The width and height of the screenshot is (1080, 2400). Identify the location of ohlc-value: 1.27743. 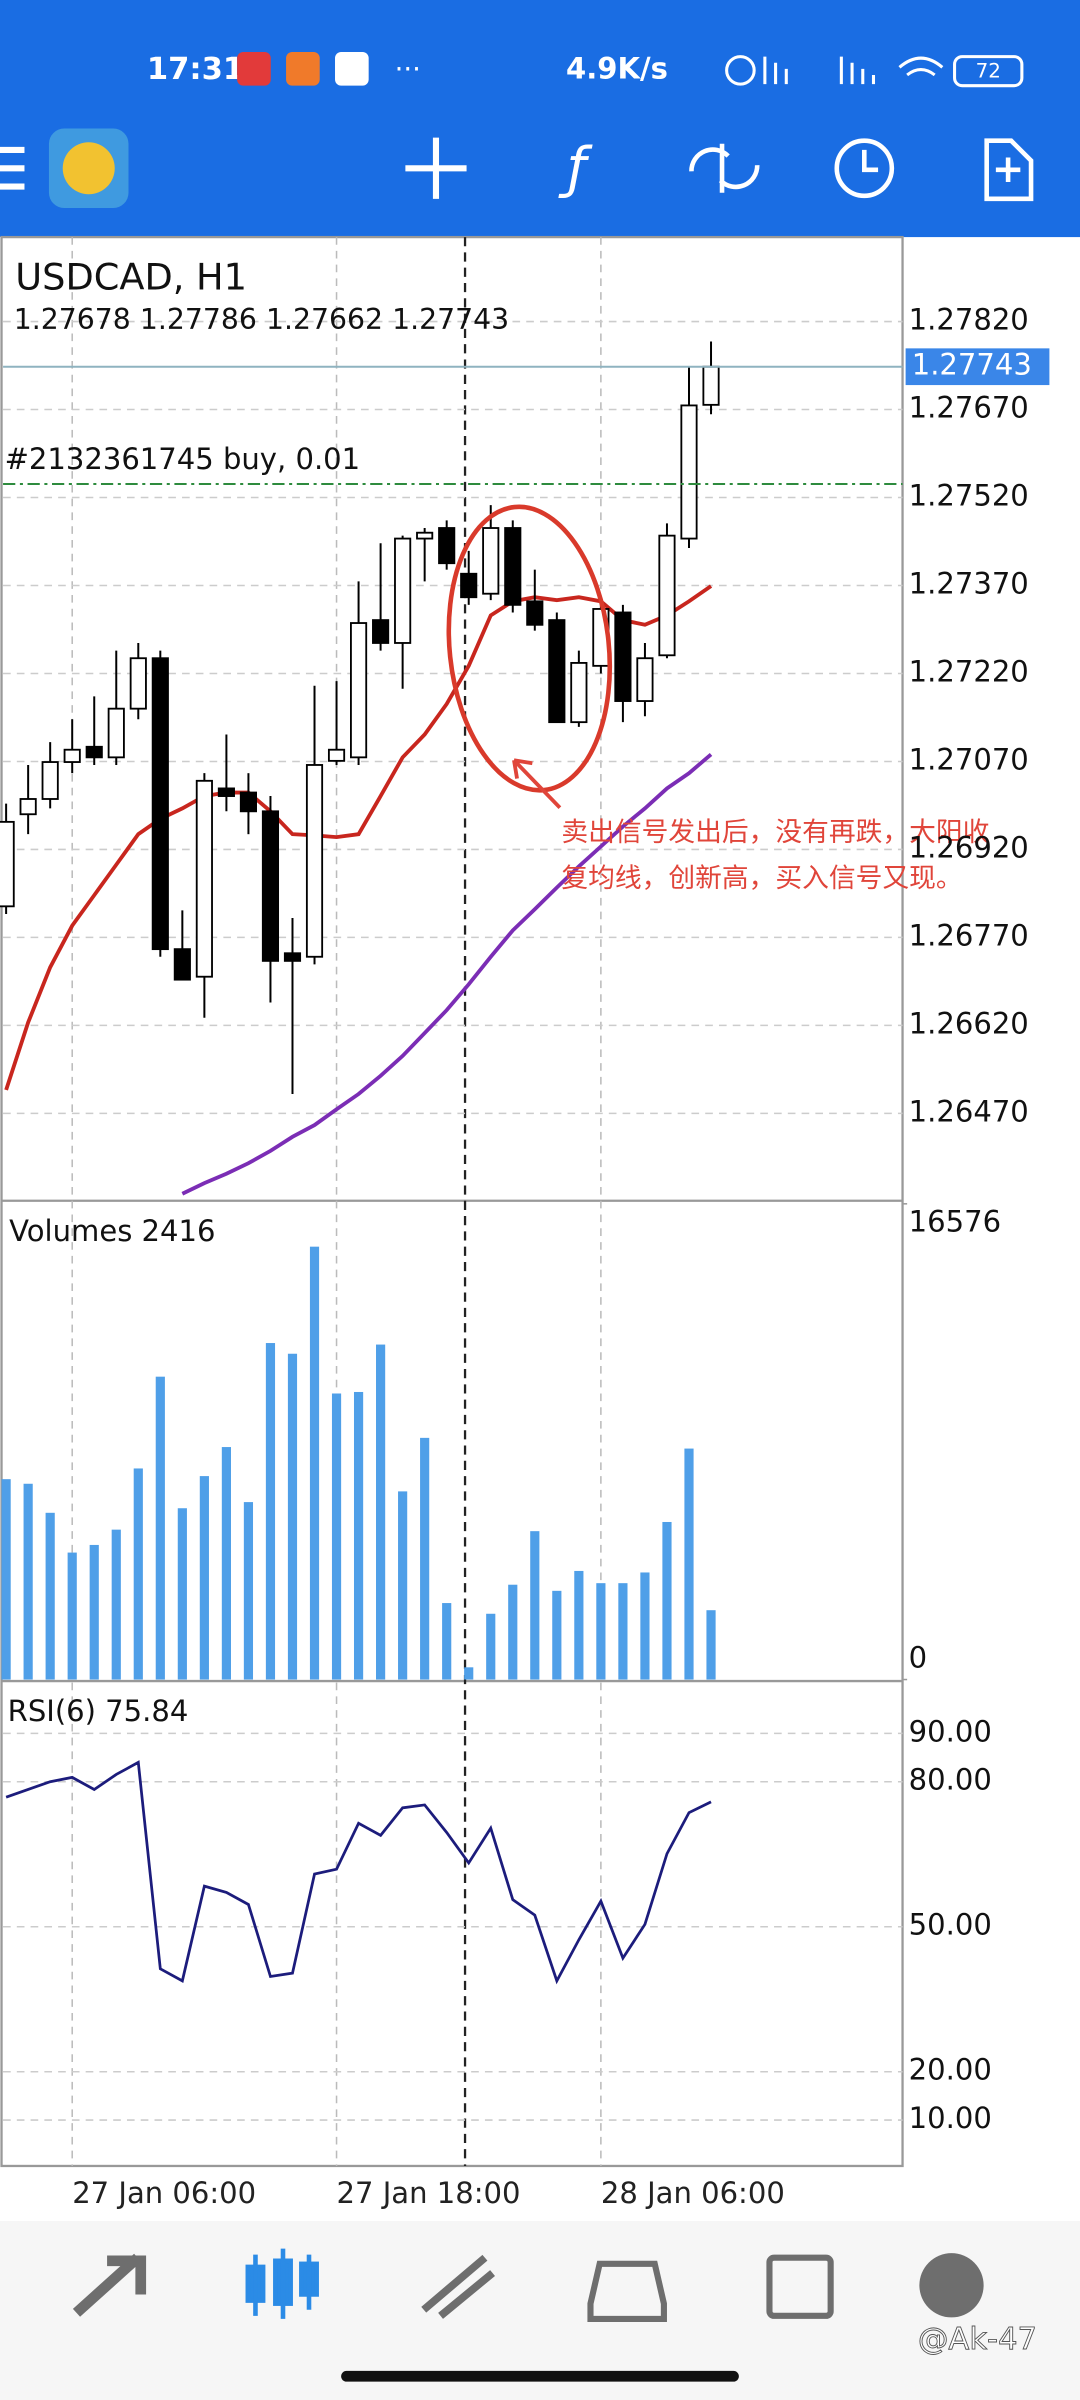
(450, 319).